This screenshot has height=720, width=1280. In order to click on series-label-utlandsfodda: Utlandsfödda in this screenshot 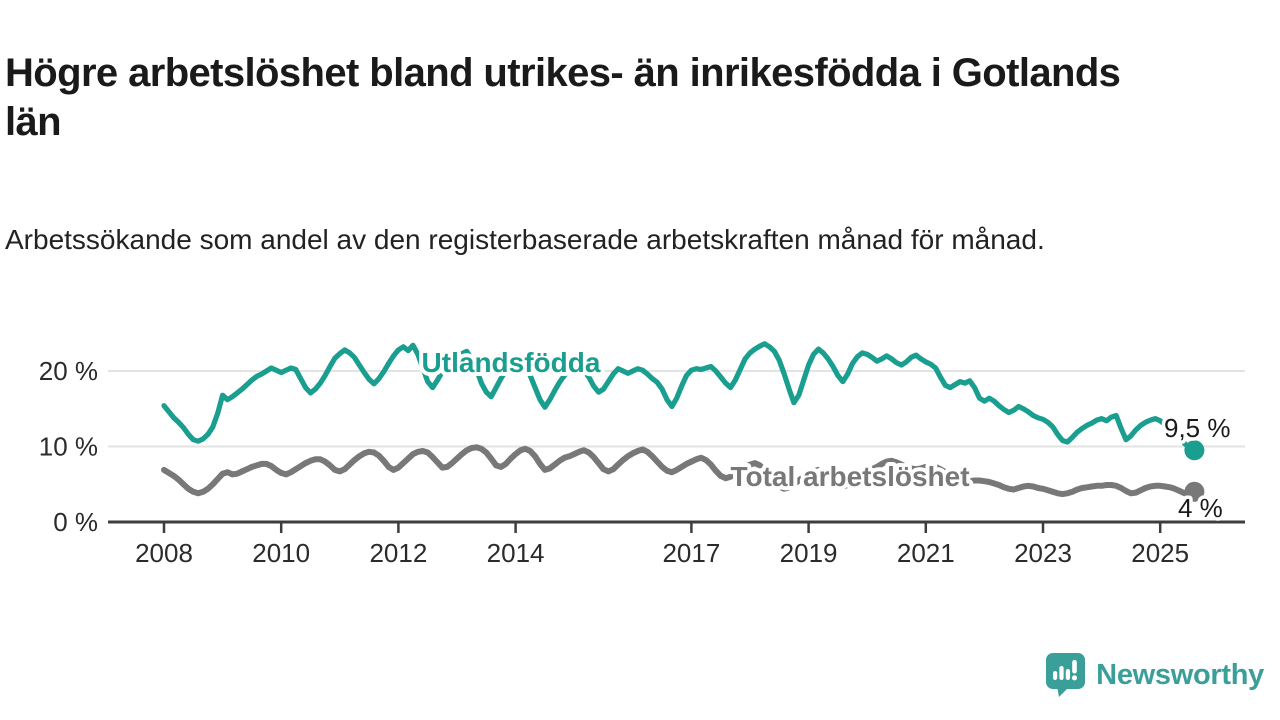, I will do `click(511, 362)`.